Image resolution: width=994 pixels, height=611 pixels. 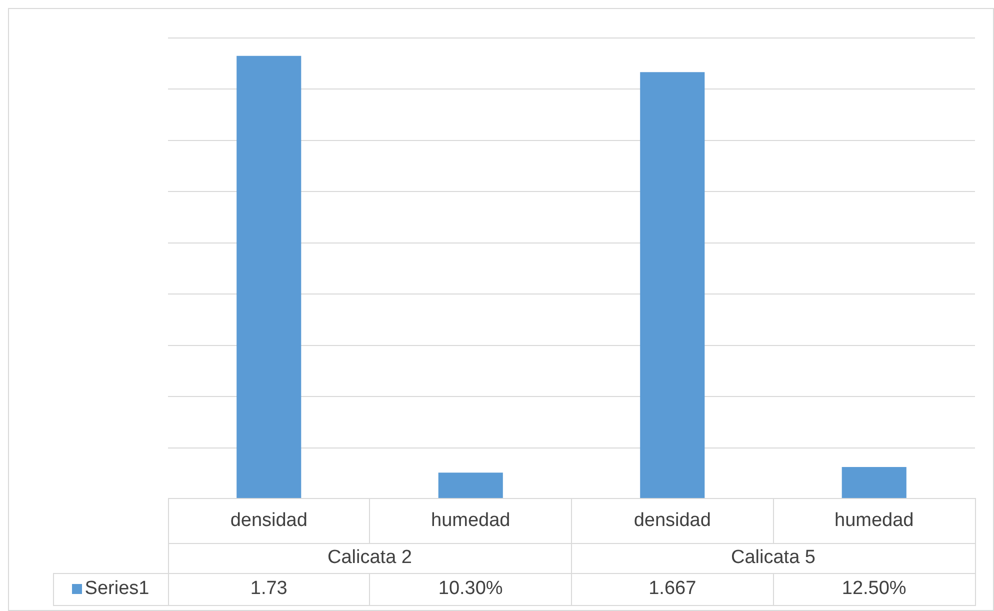 I want to click on data-label: 10.30%, so click(x=470, y=589).